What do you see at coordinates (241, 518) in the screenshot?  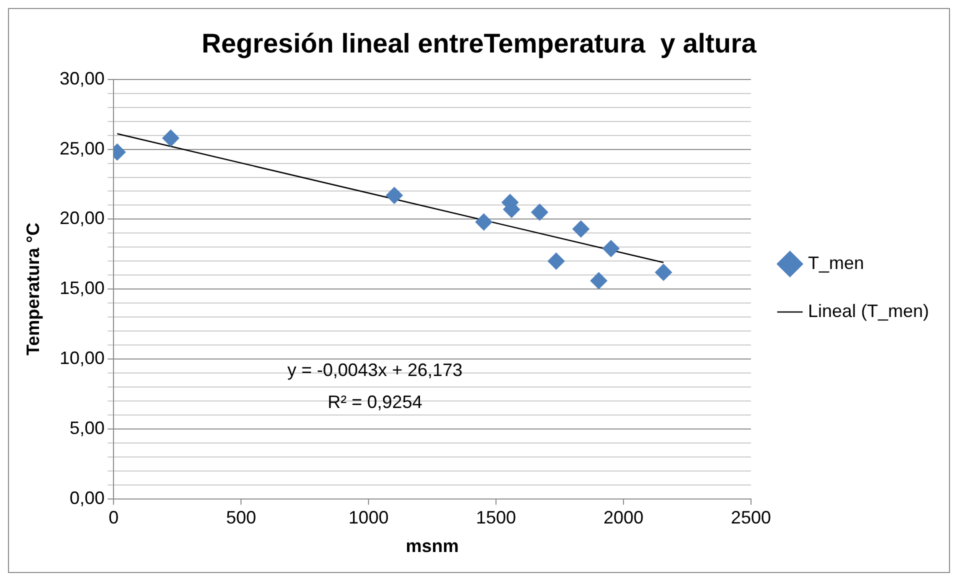 I see `x-tick-label: 500` at bounding box center [241, 518].